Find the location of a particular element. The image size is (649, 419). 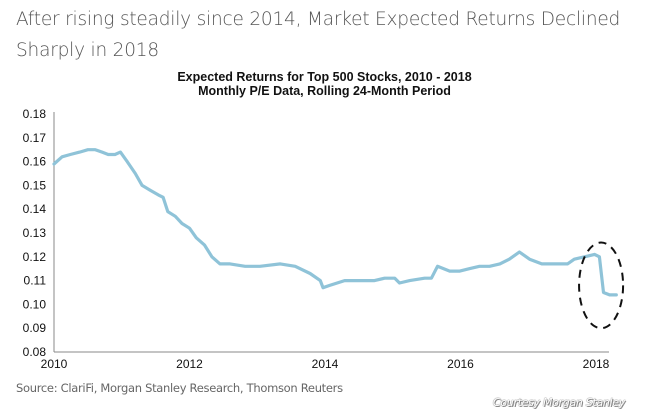

x-tick-label: 2012 is located at coordinates (189, 364).